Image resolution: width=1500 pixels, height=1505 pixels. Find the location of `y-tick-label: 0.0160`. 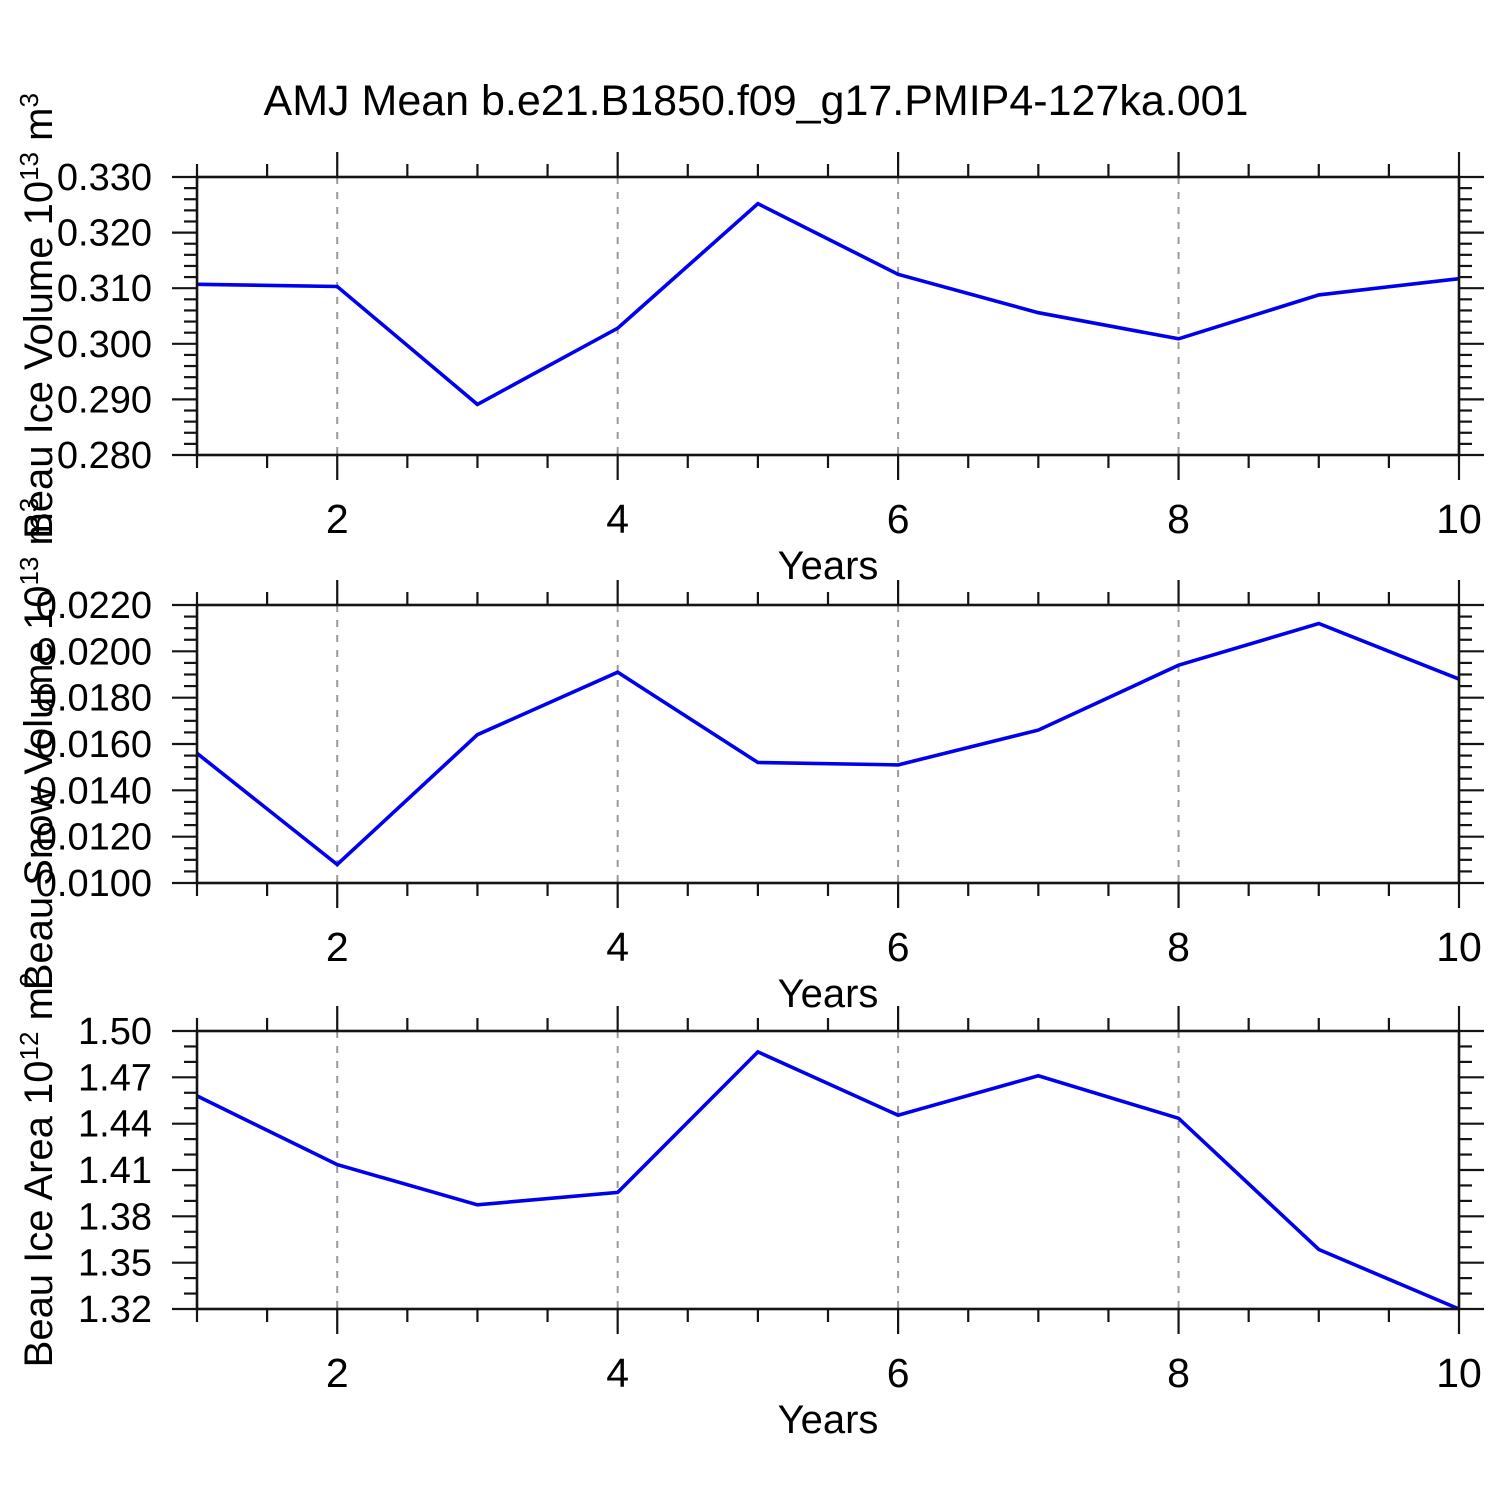

y-tick-label: 0.0160 is located at coordinates (94, 745).